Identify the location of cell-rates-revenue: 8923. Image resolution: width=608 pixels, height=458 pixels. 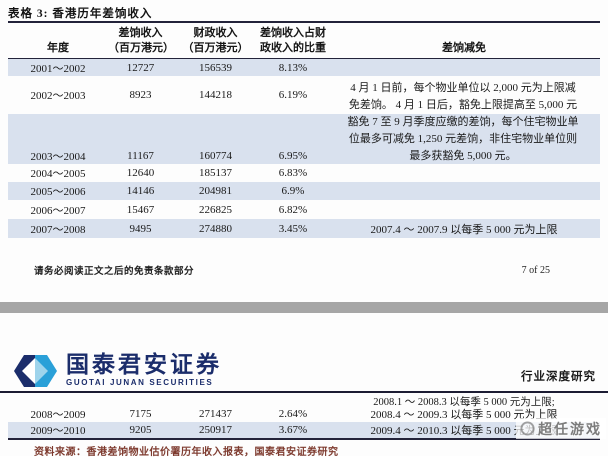
(140, 95).